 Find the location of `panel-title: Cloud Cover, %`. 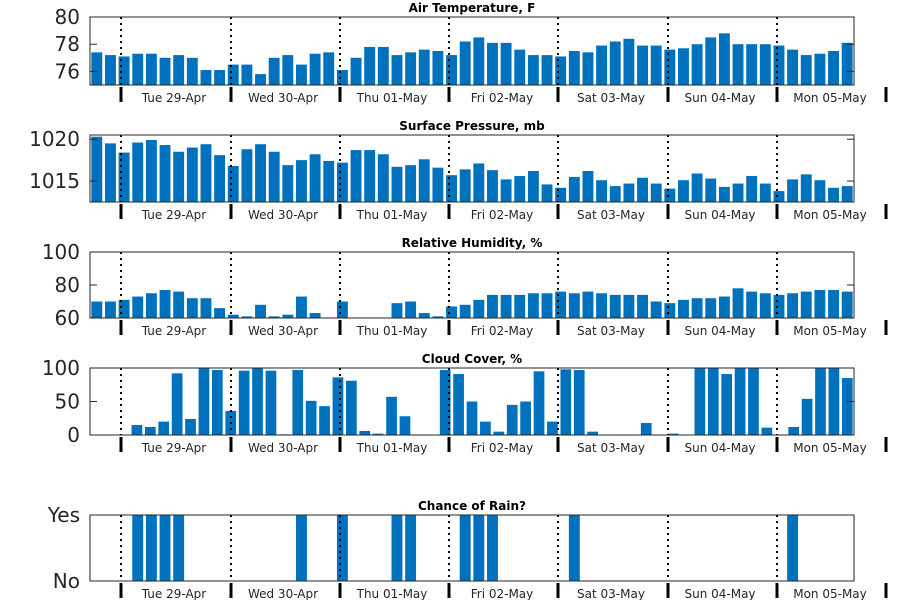

panel-title: Cloud Cover, % is located at coordinates (472, 359).